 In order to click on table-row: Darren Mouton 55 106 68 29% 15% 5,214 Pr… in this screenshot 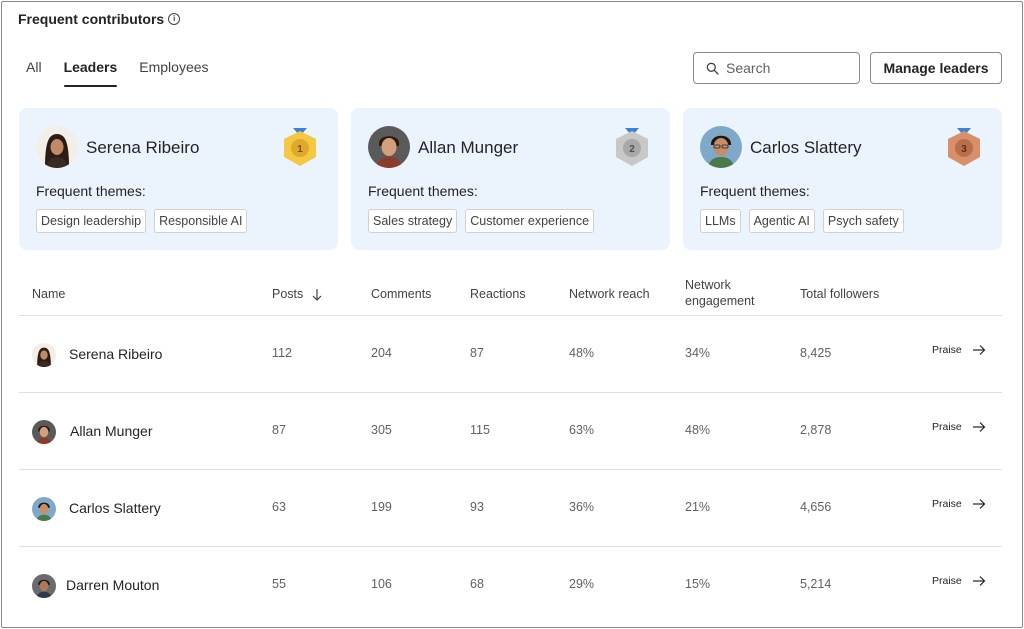, I will do `click(510, 585)`.